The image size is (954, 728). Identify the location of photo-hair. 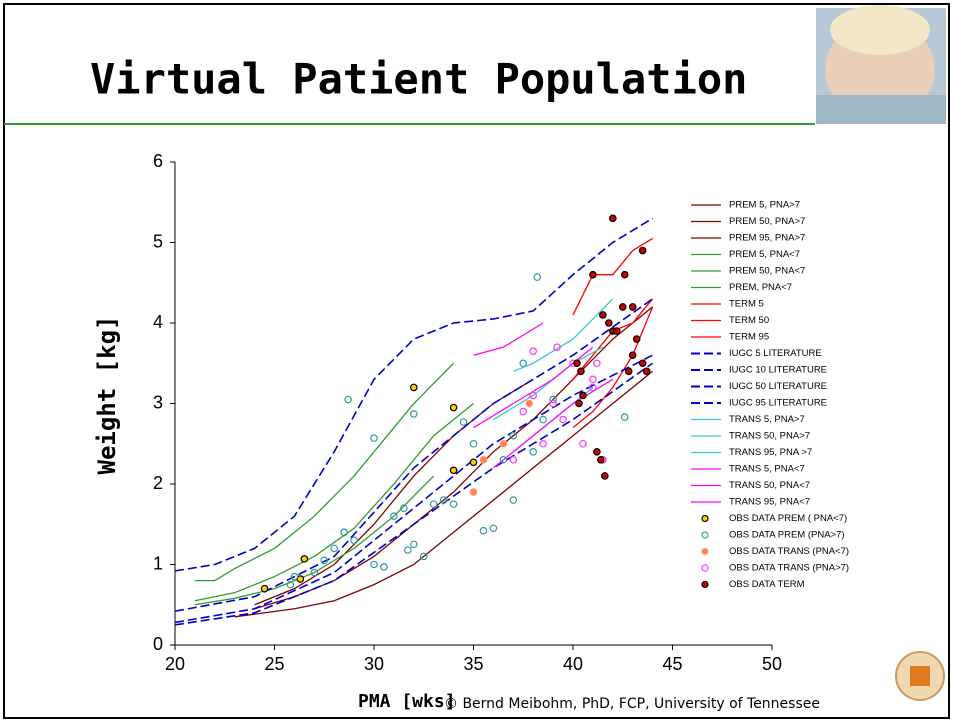
(880, 30).